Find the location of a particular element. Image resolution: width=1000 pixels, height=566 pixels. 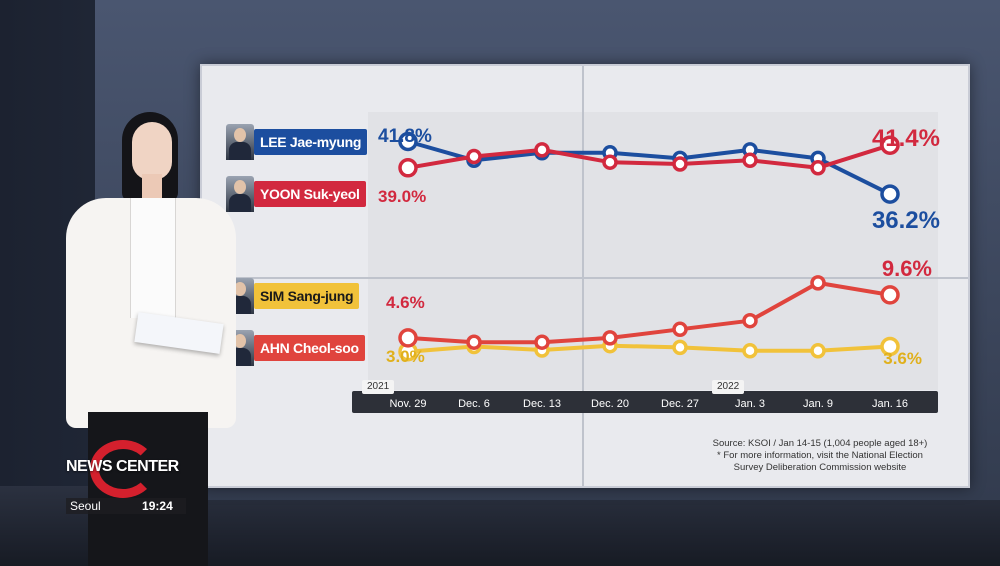

x-tick-label: Jan. 9 is located at coordinates (818, 404).